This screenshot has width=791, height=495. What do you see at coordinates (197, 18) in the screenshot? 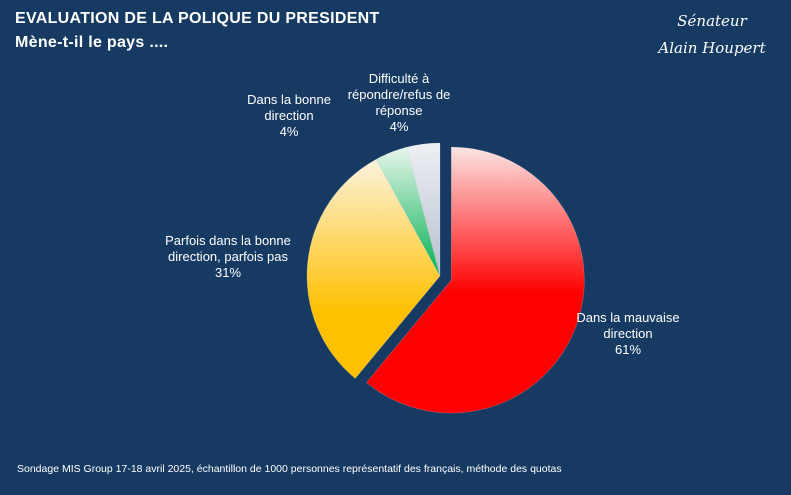
I see `chart-title: EVALUATION DE LA POLIQUE DU PRESIDENT` at bounding box center [197, 18].